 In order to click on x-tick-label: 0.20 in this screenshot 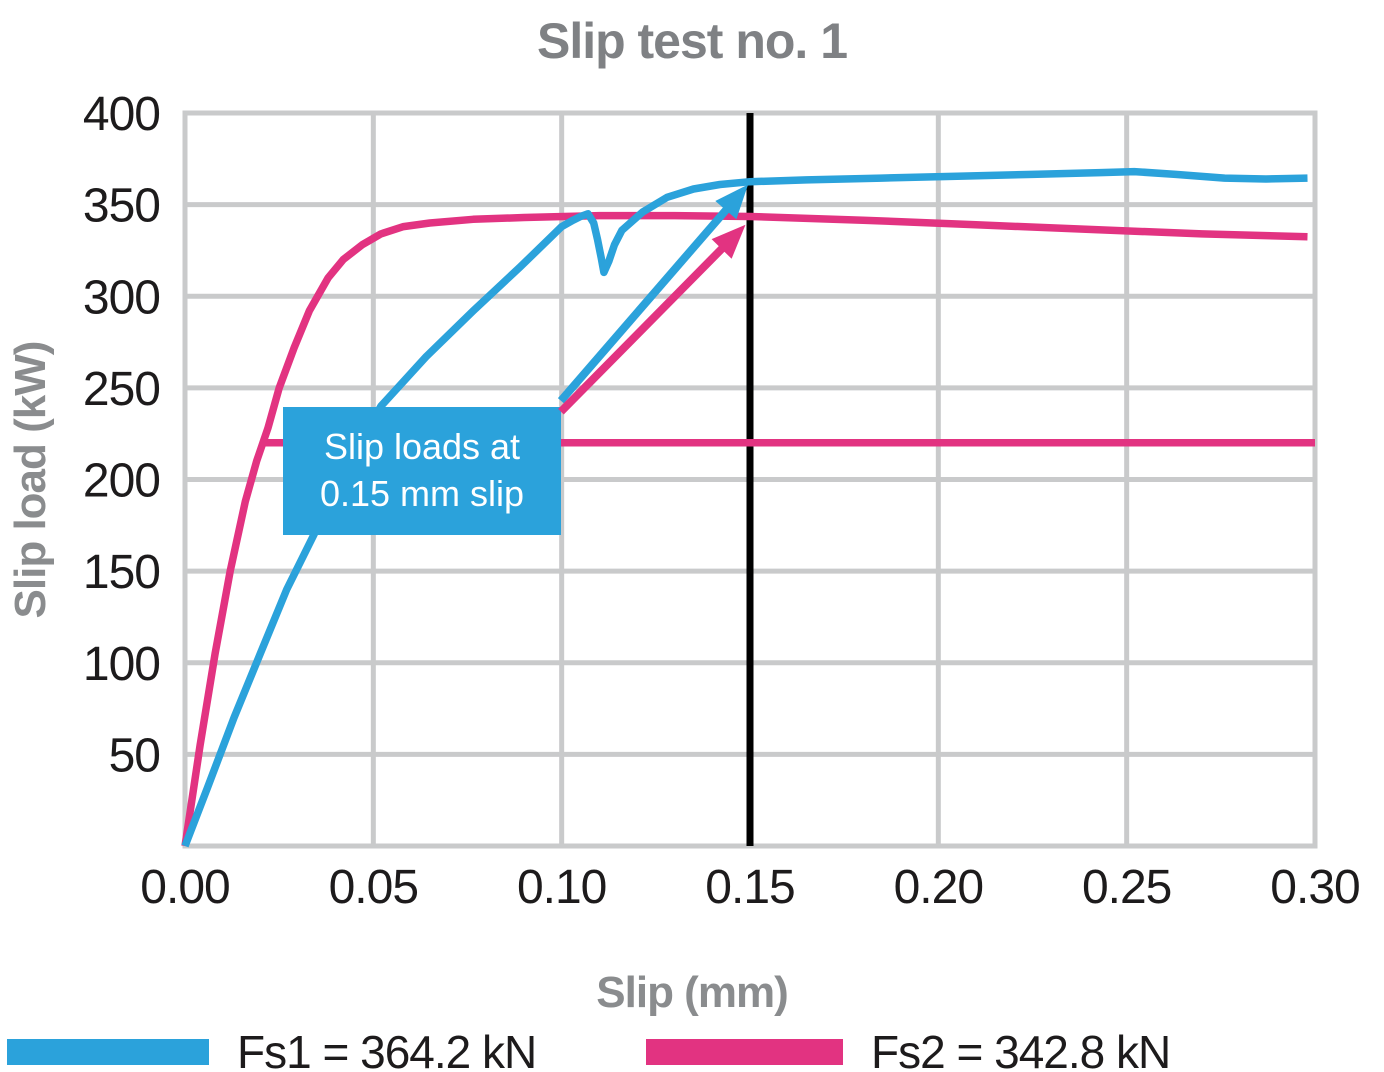, I will do `click(938, 887)`.